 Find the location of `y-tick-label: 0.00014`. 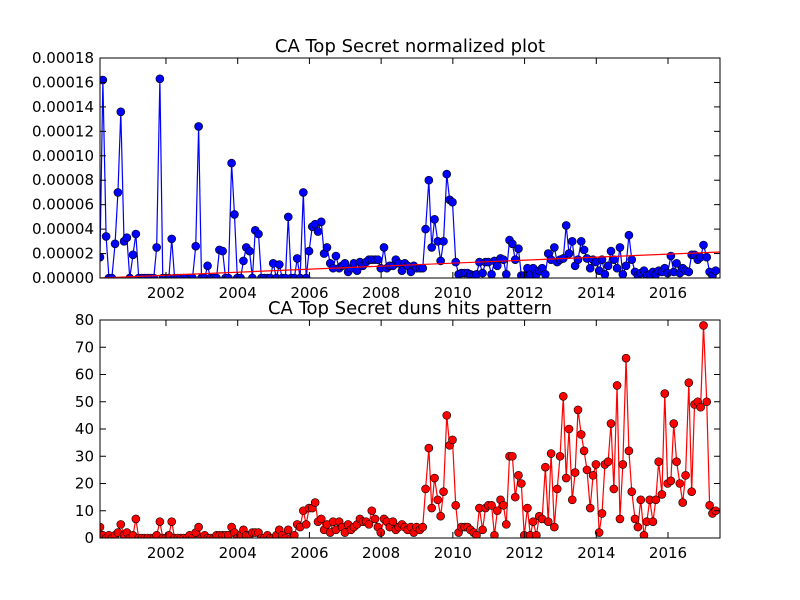

y-tick-label: 0.00014 is located at coordinates (63, 107).